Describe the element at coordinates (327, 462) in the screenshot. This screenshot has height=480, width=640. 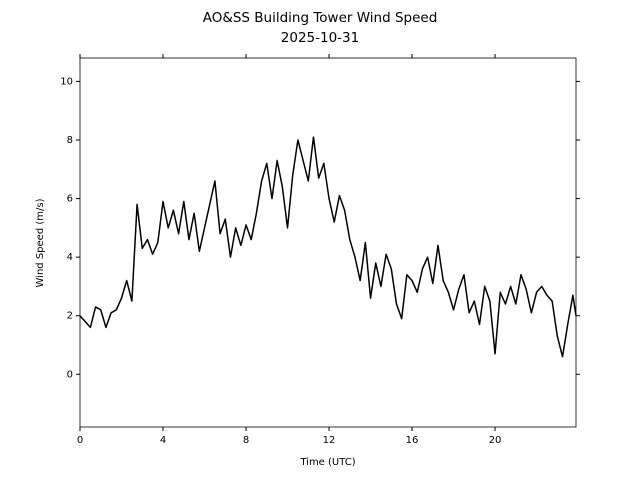
I see `x-axis-label: Time (UTC)` at that location.